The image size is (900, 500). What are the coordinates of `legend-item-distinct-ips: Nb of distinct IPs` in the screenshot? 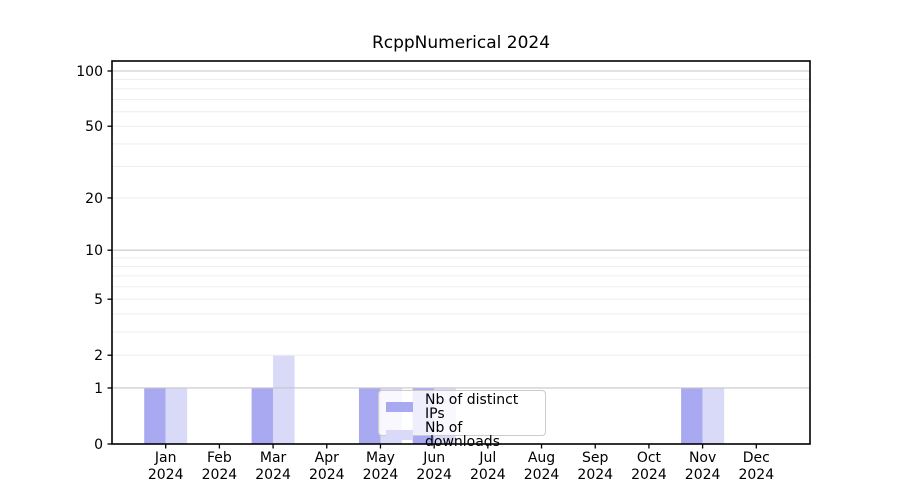 It's located at (462, 407).